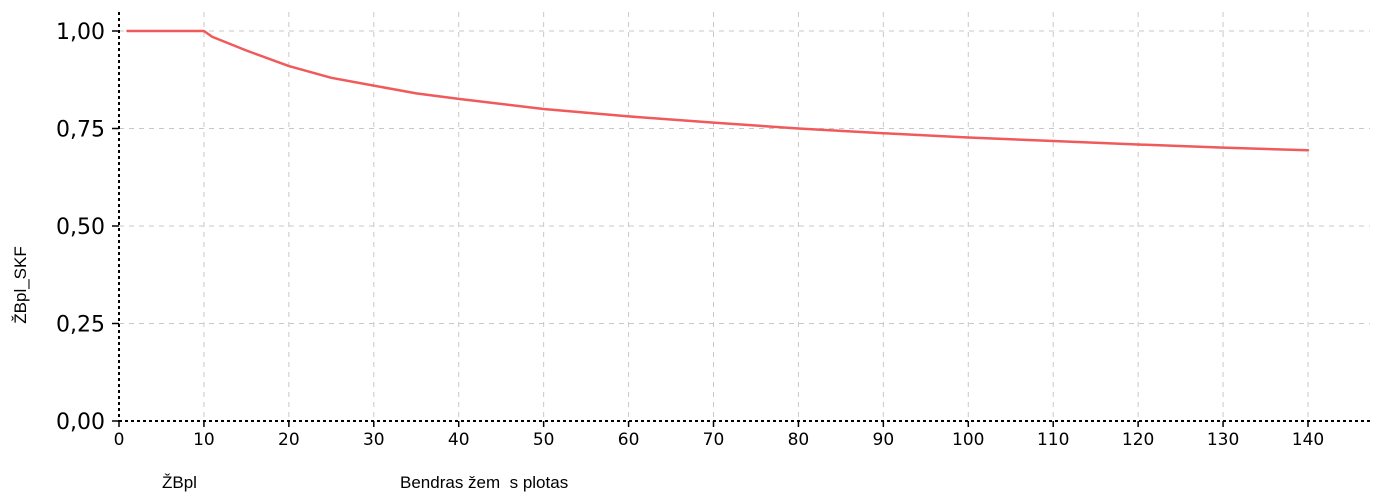  I want to click on x-tick-label: 0, so click(119, 440).